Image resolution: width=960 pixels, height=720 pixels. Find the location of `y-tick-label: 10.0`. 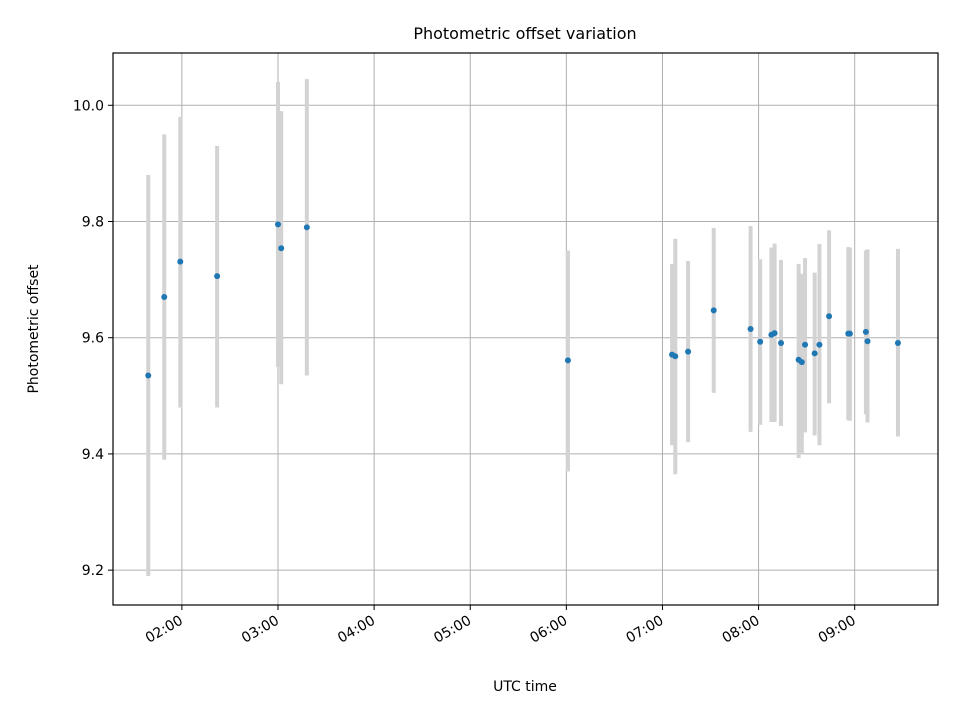

y-tick-label: 10.0 is located at coordinates (88, 106).